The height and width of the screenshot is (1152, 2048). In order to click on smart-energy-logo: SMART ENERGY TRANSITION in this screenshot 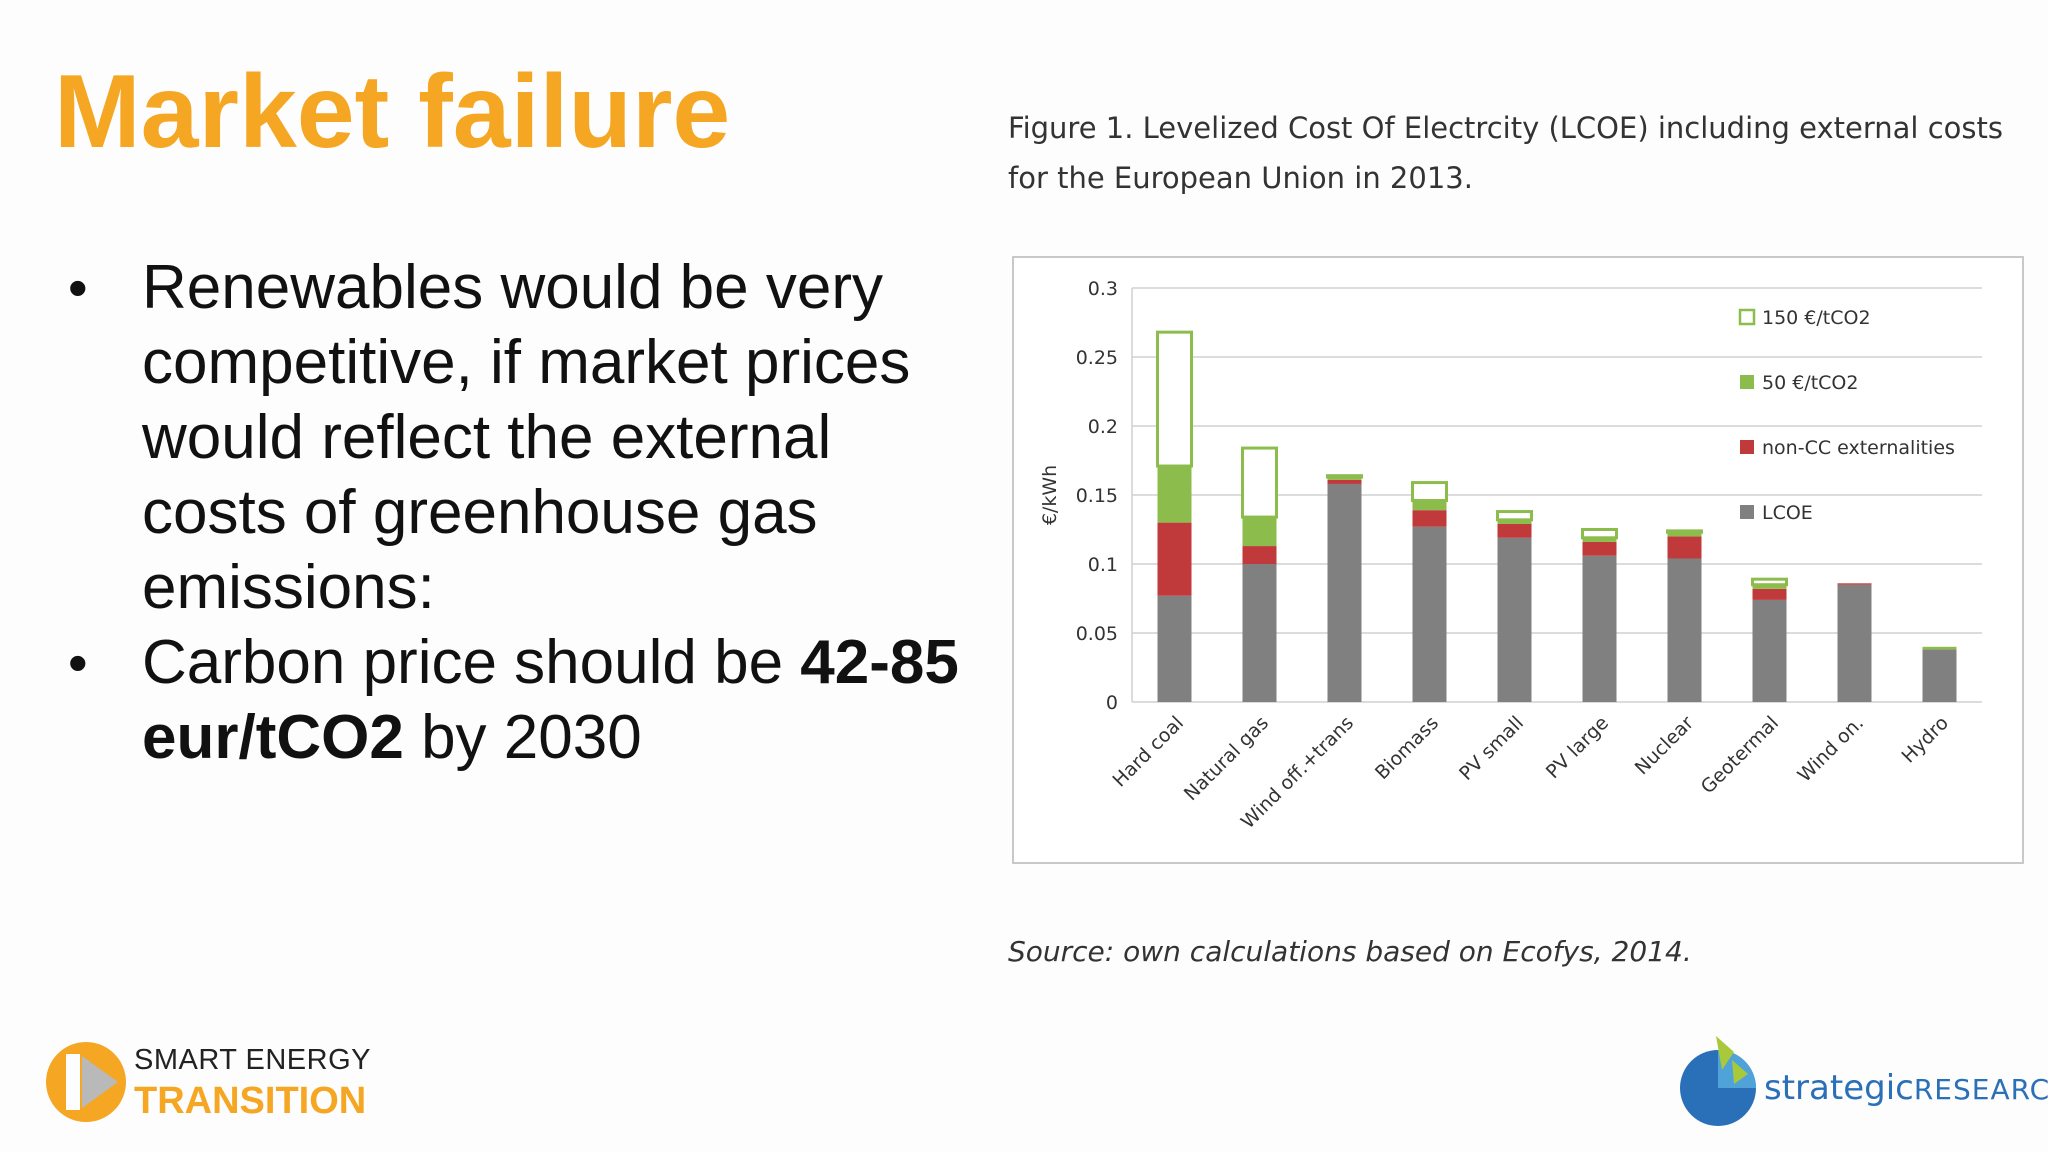, I will do `click(224, 1086)`.